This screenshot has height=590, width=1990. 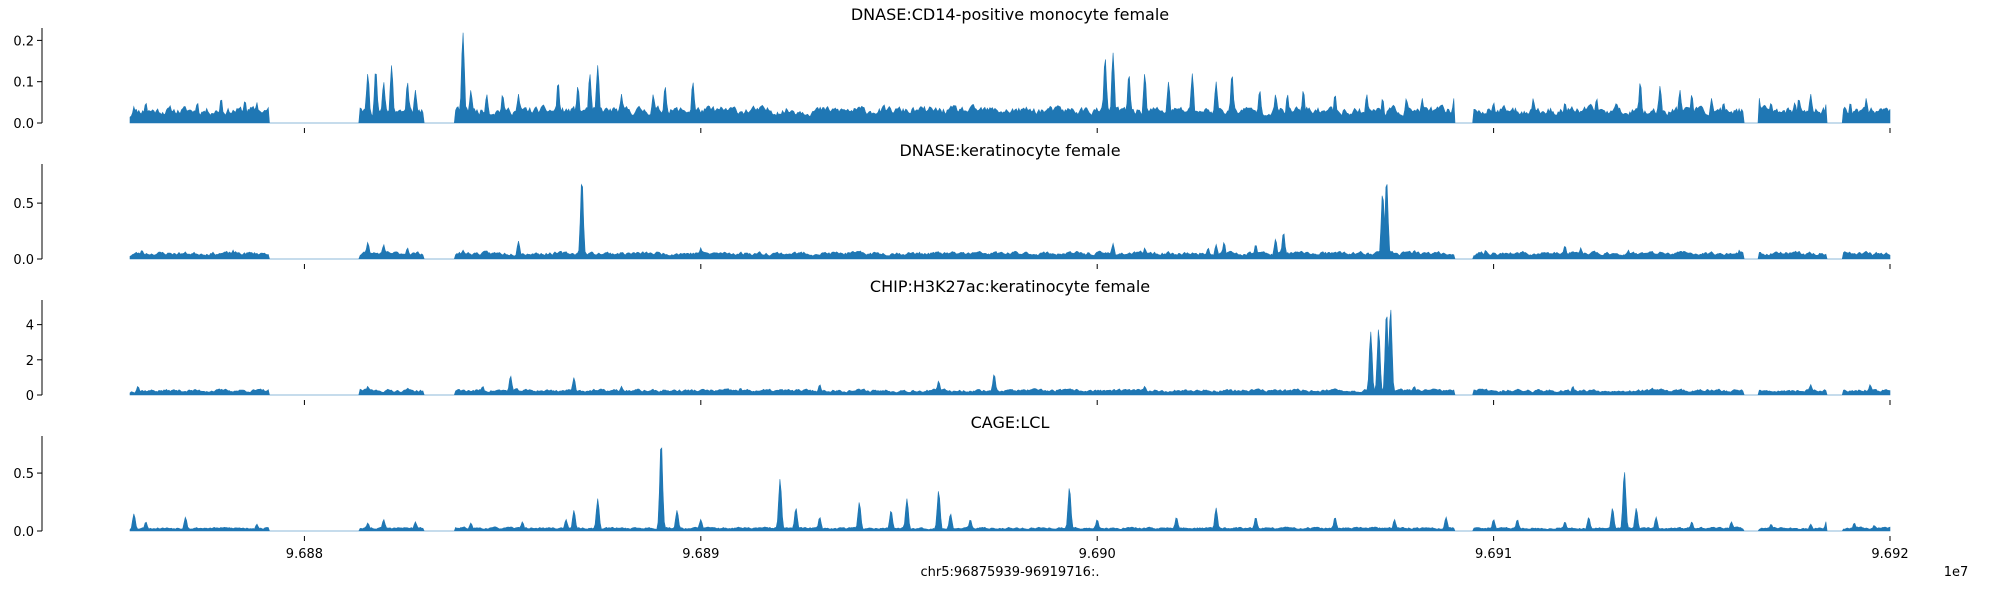 What do you see at coordinates (23, 41) in the screenshot?
I see `y-tick-label: 0.2` at bounding box center [23, 41].